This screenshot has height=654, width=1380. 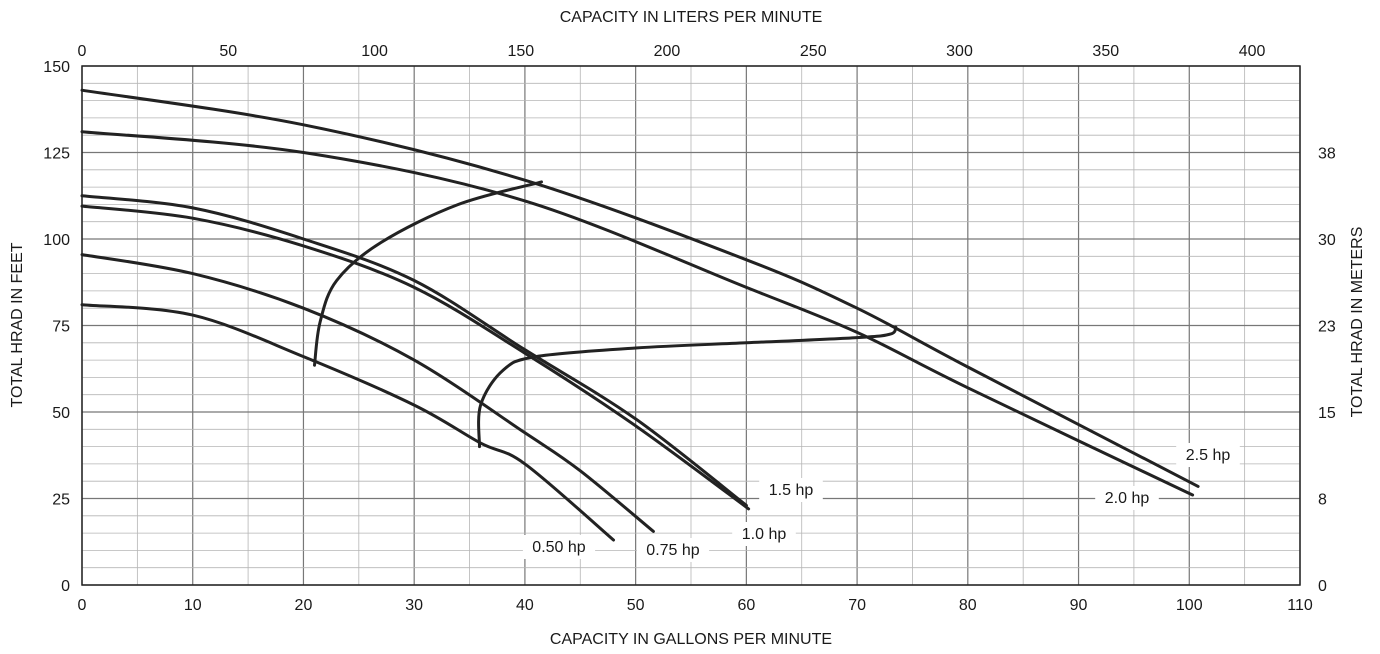 I want to click on left-axis-title: TOTAL HRAD IN FEET, so click(x=17, y=324).